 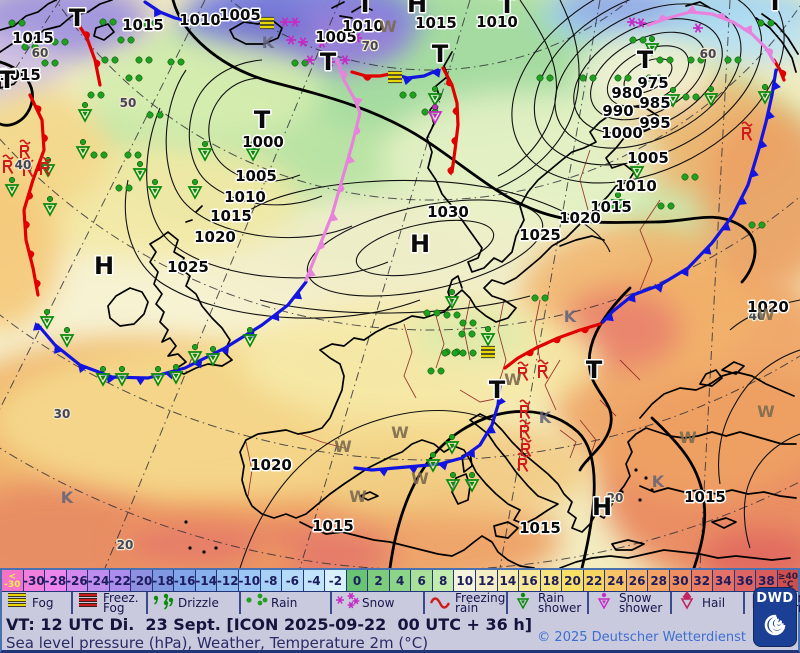 I want to click on scale-cell: 34, so click(x=724, y=580).